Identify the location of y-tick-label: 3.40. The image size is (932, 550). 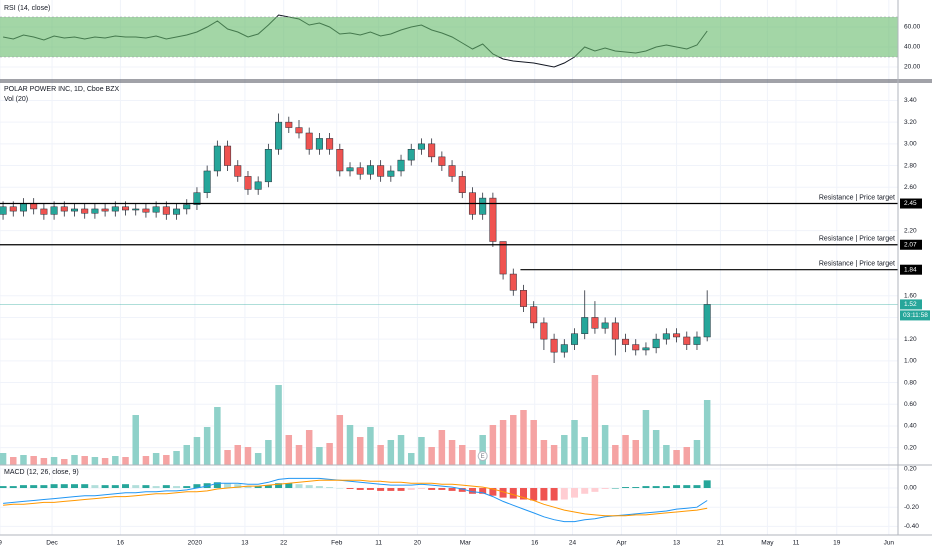
(910, 100).